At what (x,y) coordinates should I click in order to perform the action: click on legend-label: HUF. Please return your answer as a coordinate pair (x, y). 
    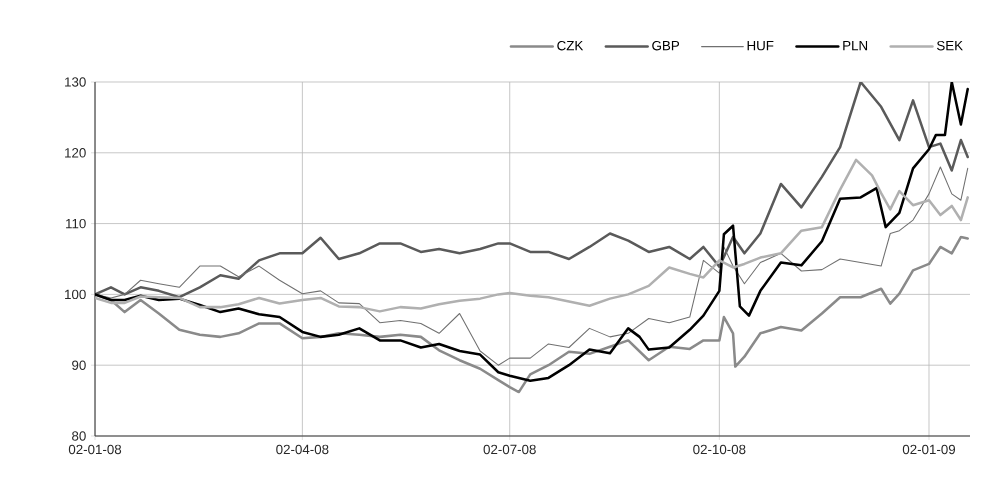
    Looking at the image, I should click on (760, 46).